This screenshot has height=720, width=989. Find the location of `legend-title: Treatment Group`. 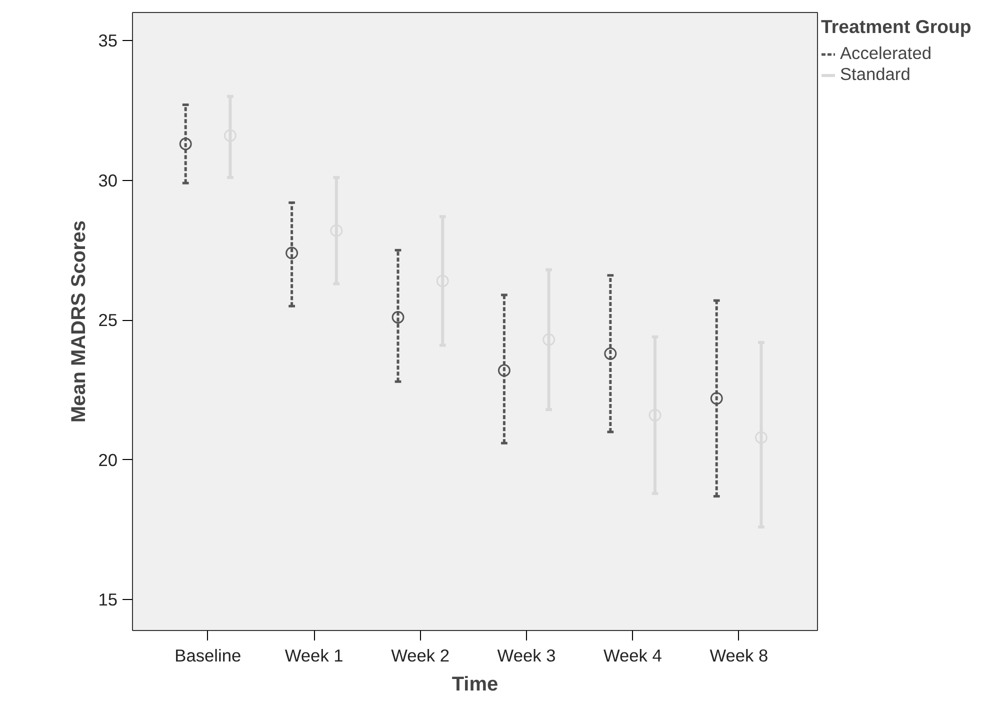

legend-title: Treatment Group is located at coordinates (896, 27).